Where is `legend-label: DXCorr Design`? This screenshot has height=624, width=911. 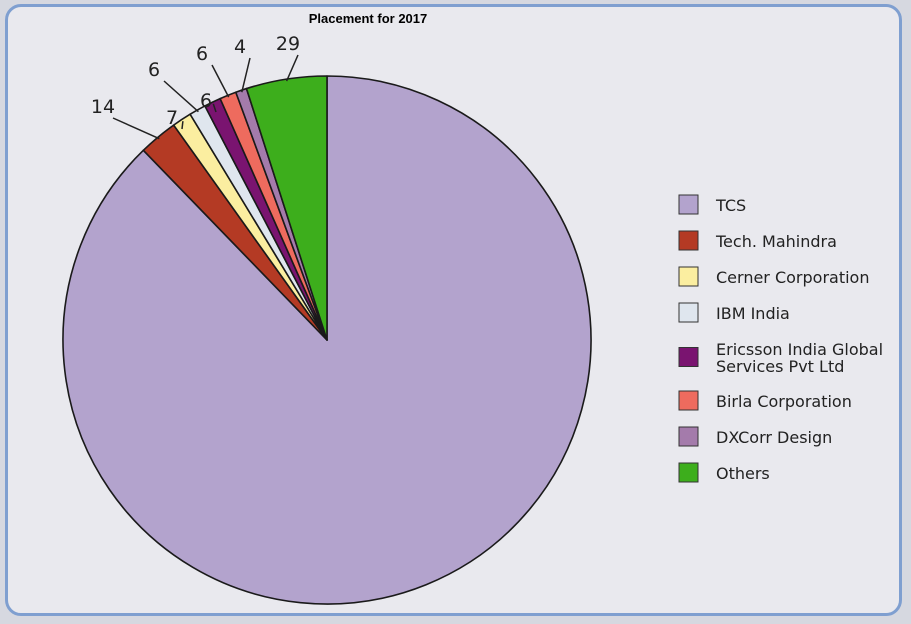
legend-label: DXCorr Design is located at coordinates (774, 437).